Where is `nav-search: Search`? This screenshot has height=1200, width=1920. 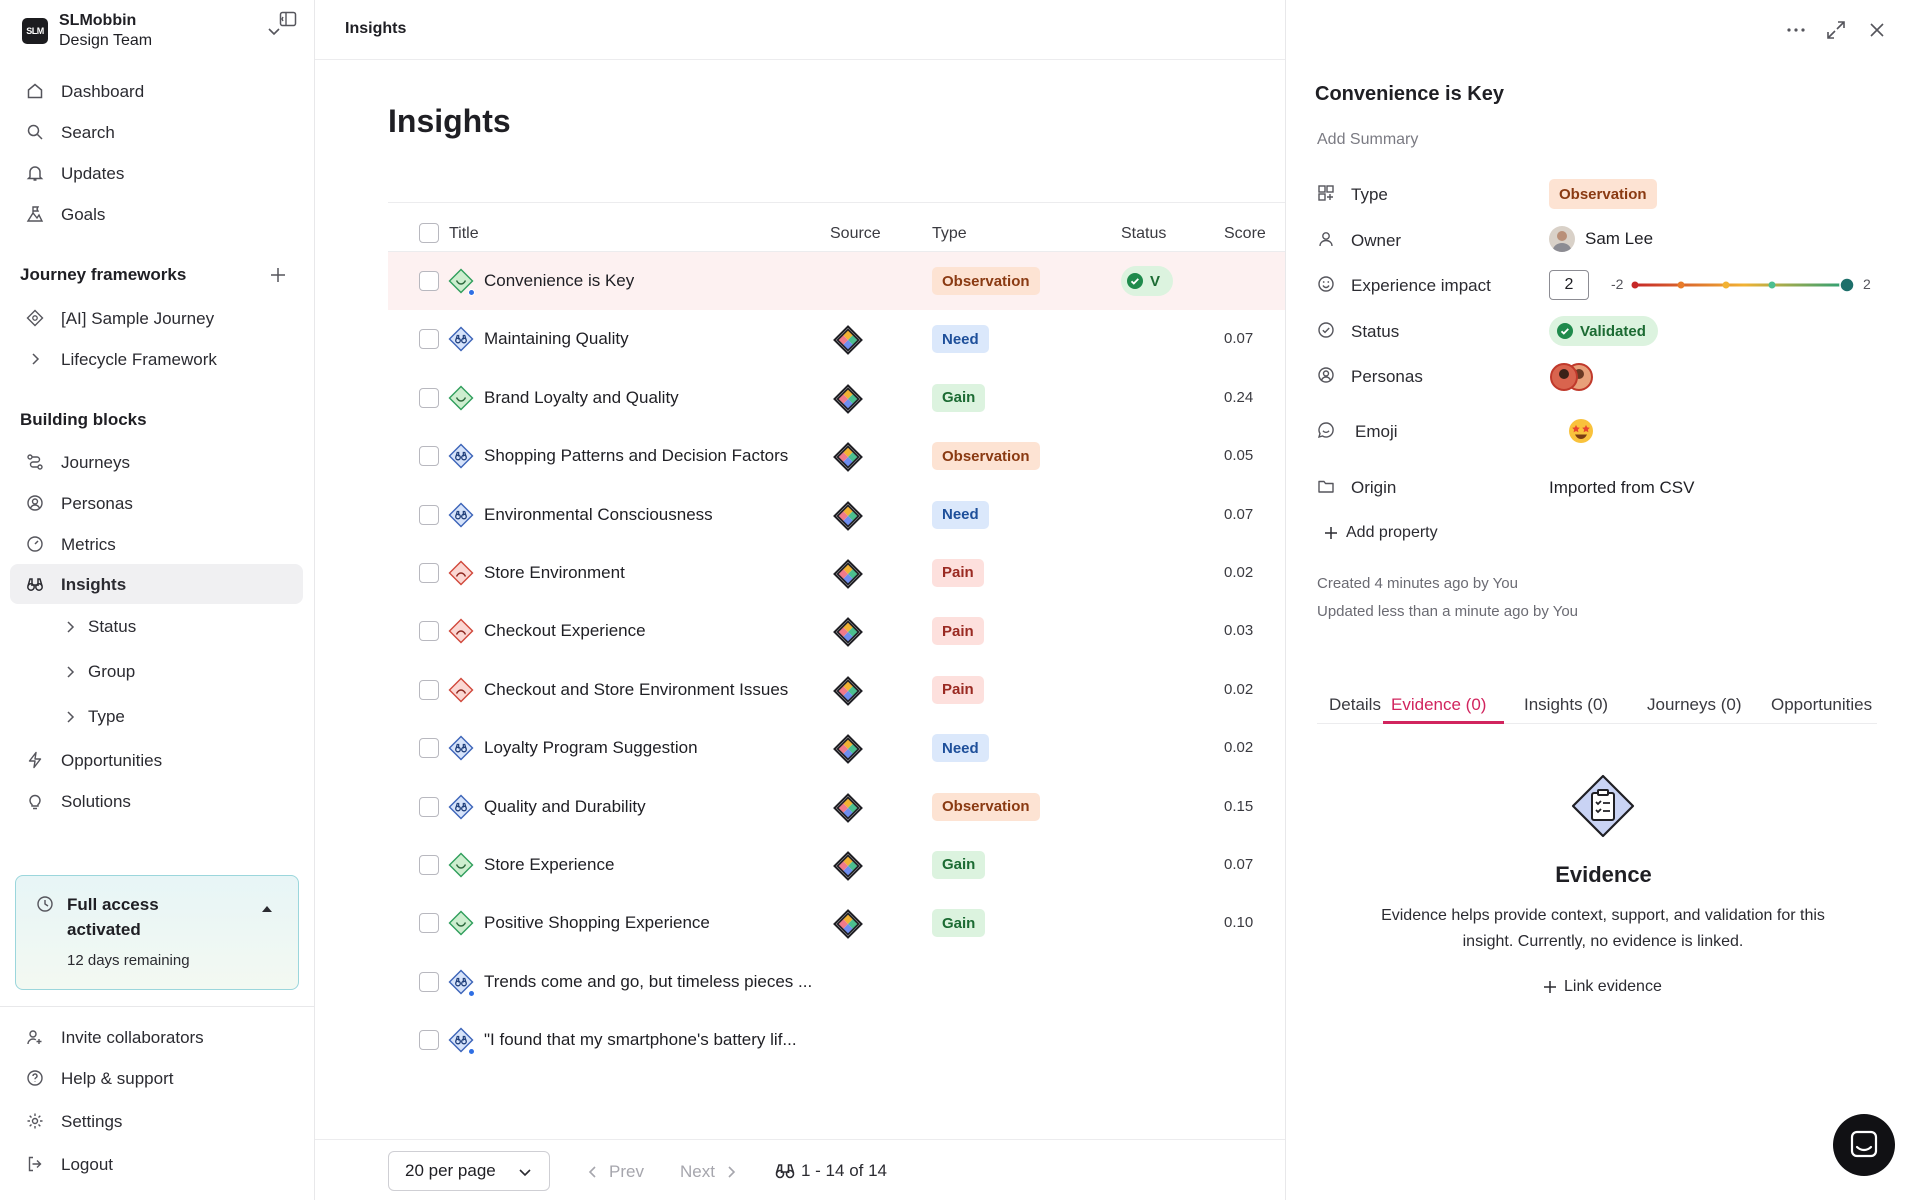
nav-search: Search is located at coordinates (156, 132).